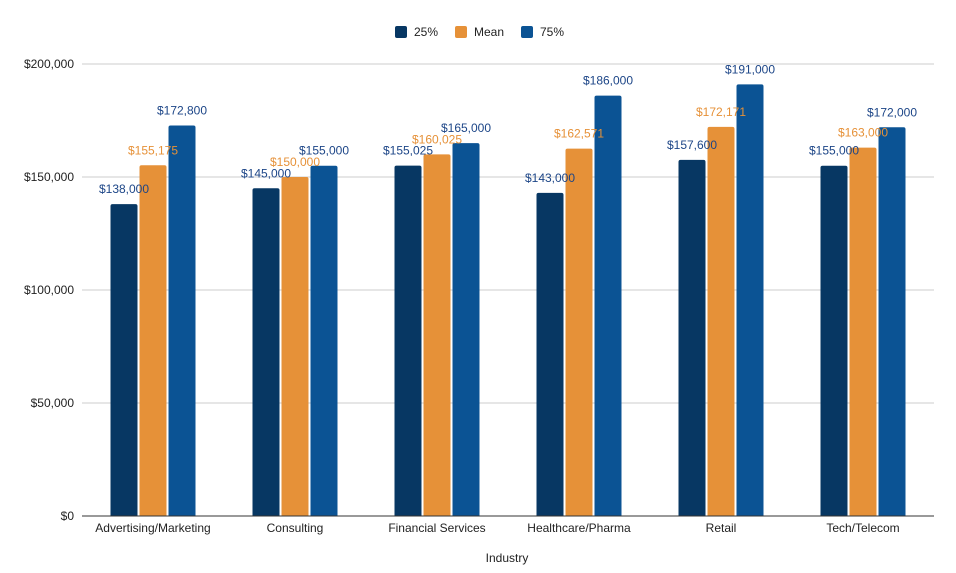  Describe the element at coordinates (408, 151) in the screenshot. I see `data-label: $155,025` at that location.